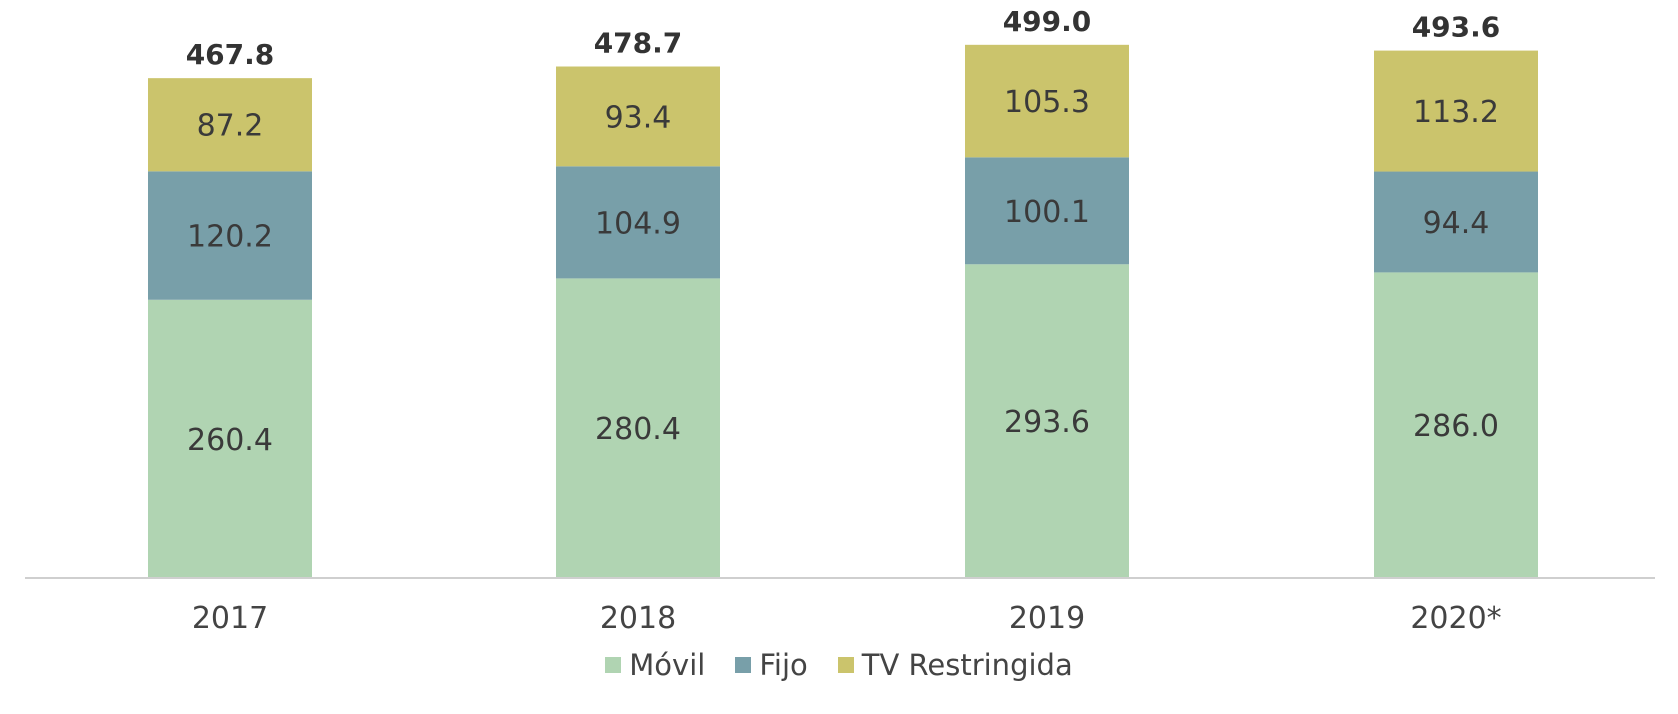 The image size is (1678, 714). I want to click on x-tick-label-2017: 2017, so click(230, 618).